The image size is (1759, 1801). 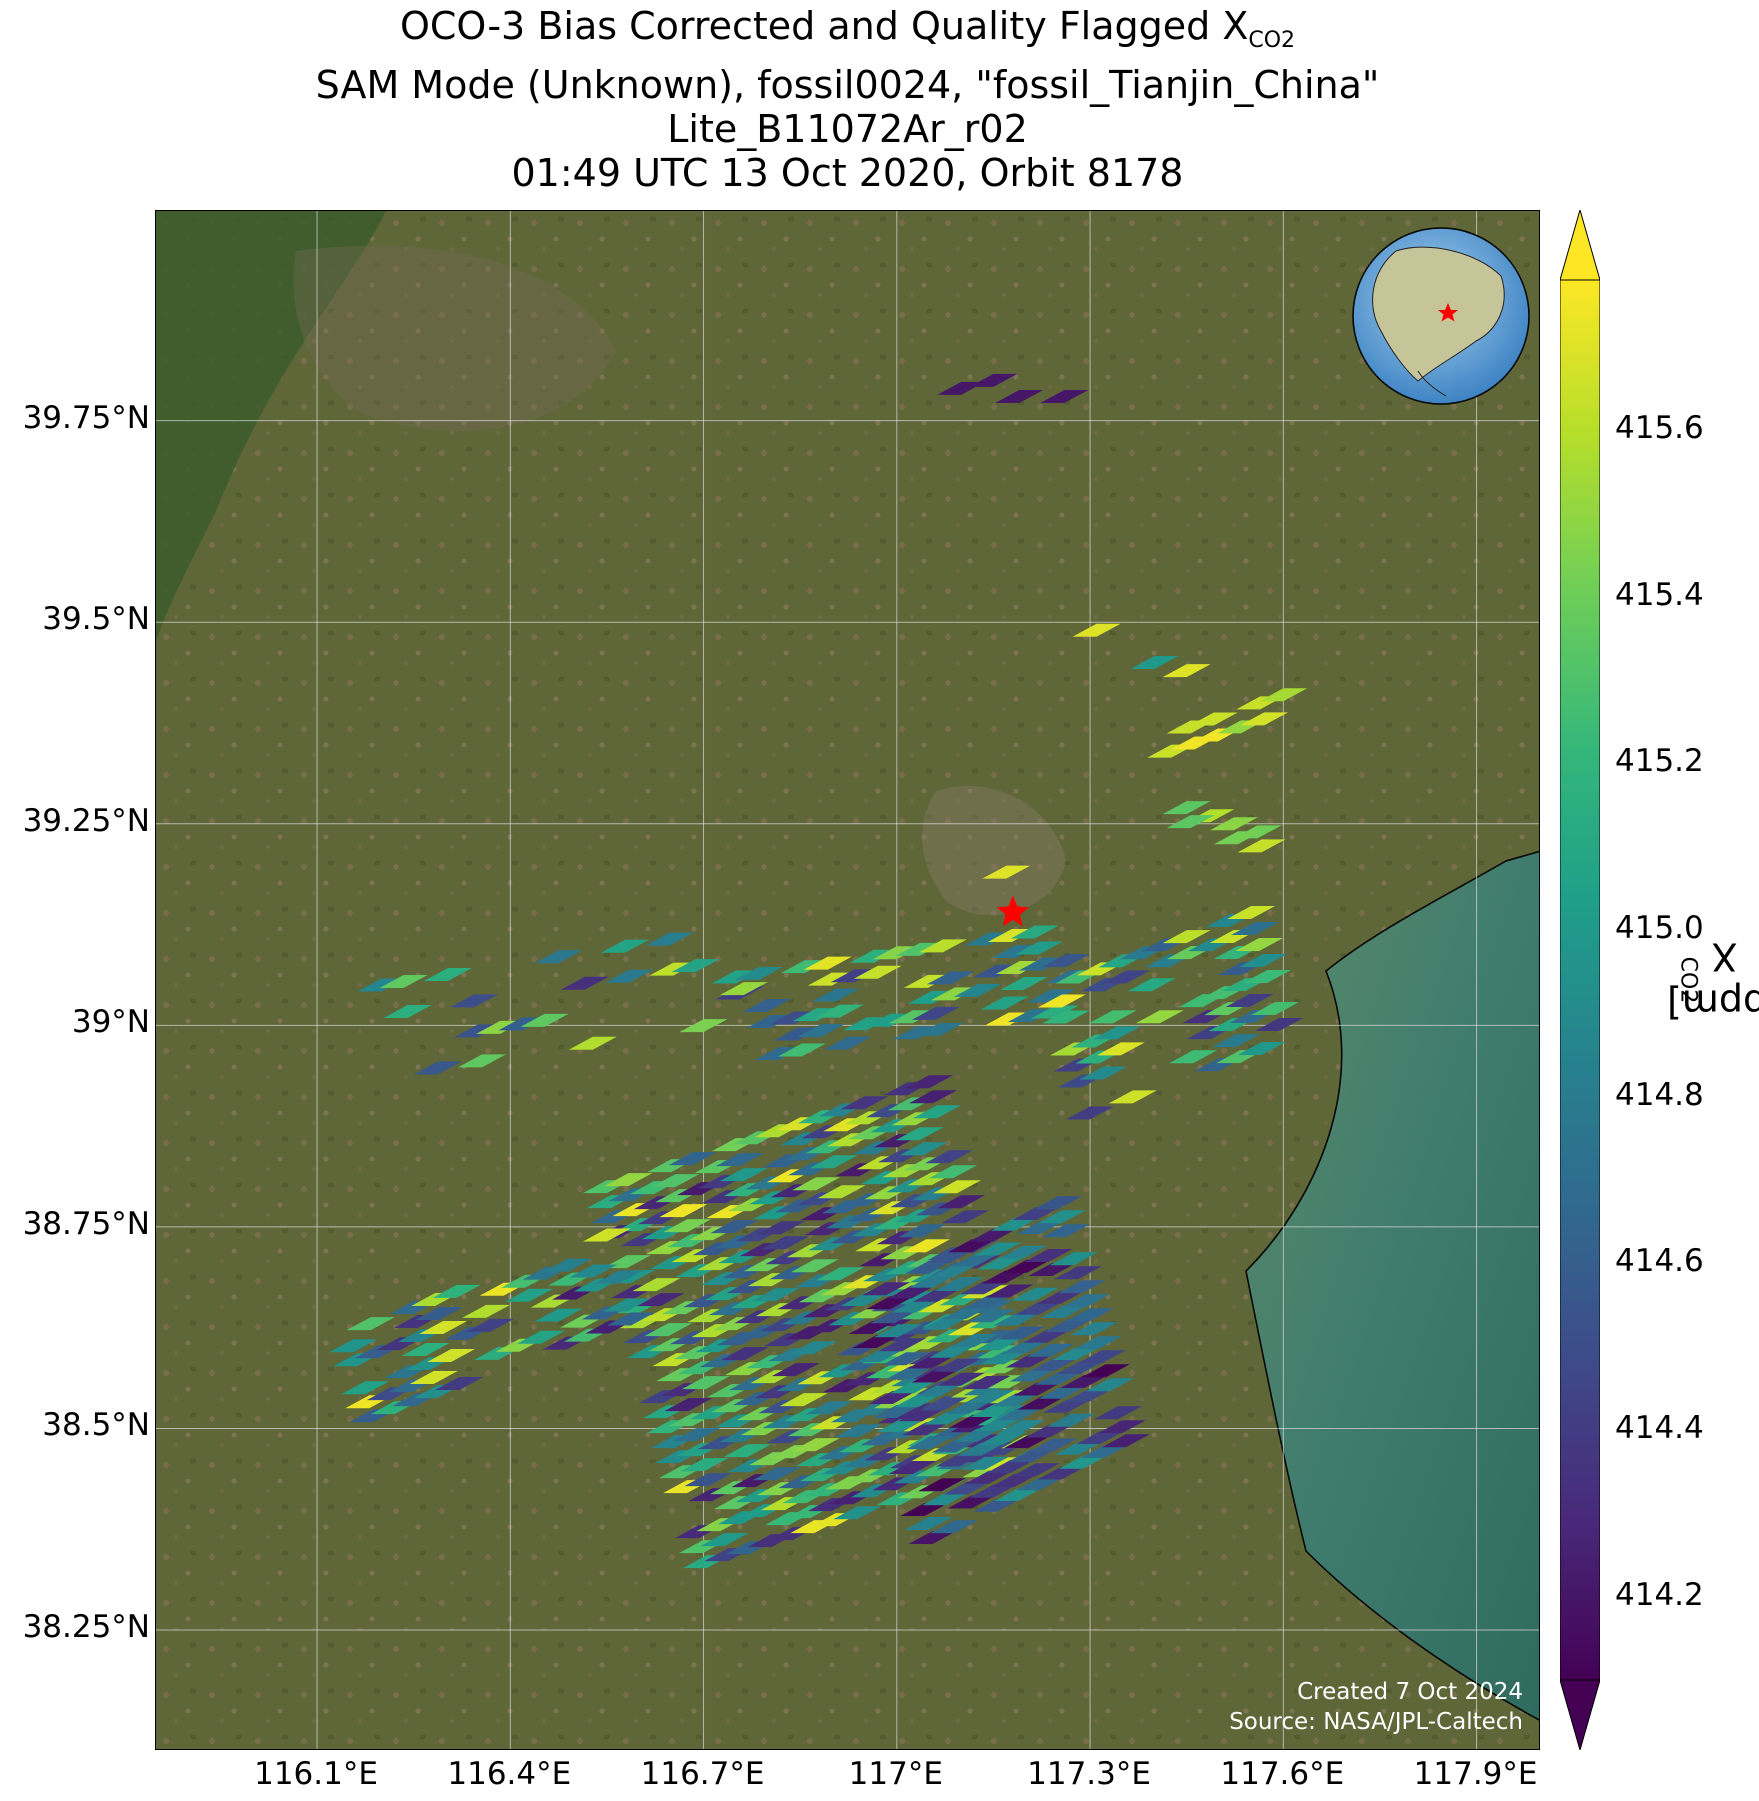 I want to click on lat-tick-label-6: 39.75°N, so click(x=86, y=417).